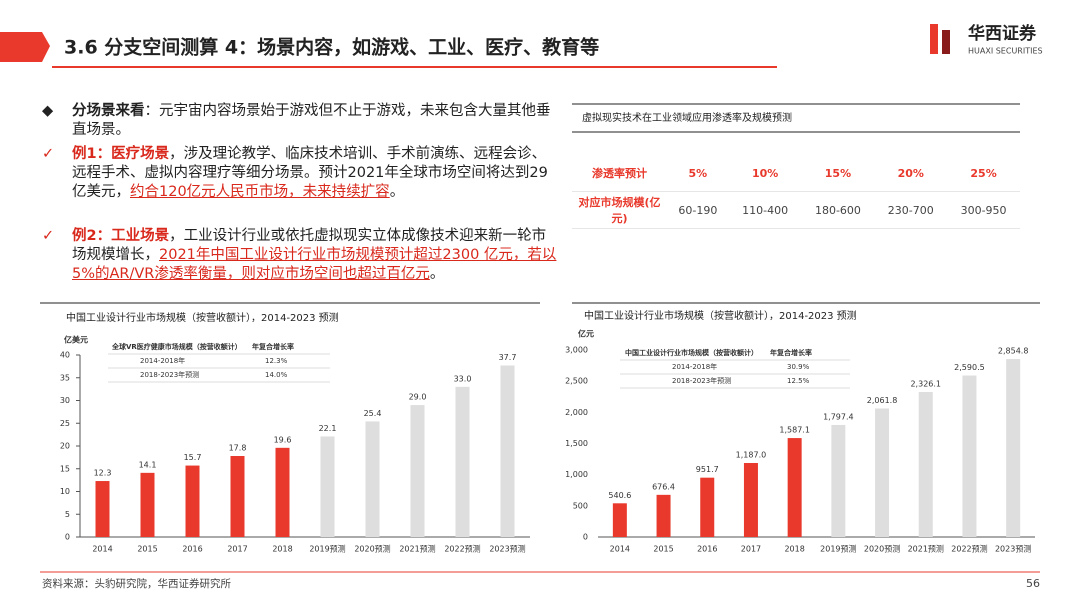 This screenshot has width=1080, height=608. Describe the element at coordinates (276, 361) in the screenshot. I see `legend-cell: 12.3%` at that location.